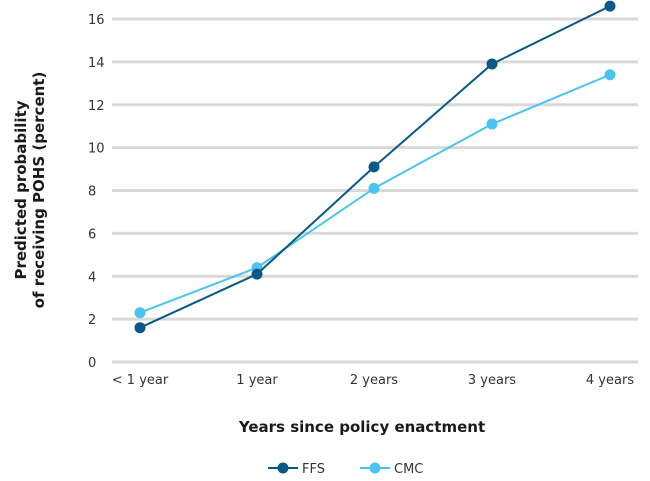 This screenshot has width=650, height=481. Describe the element at coordinates (296, 469) in the screenshot. I see `legend-item: FFS` at that location.